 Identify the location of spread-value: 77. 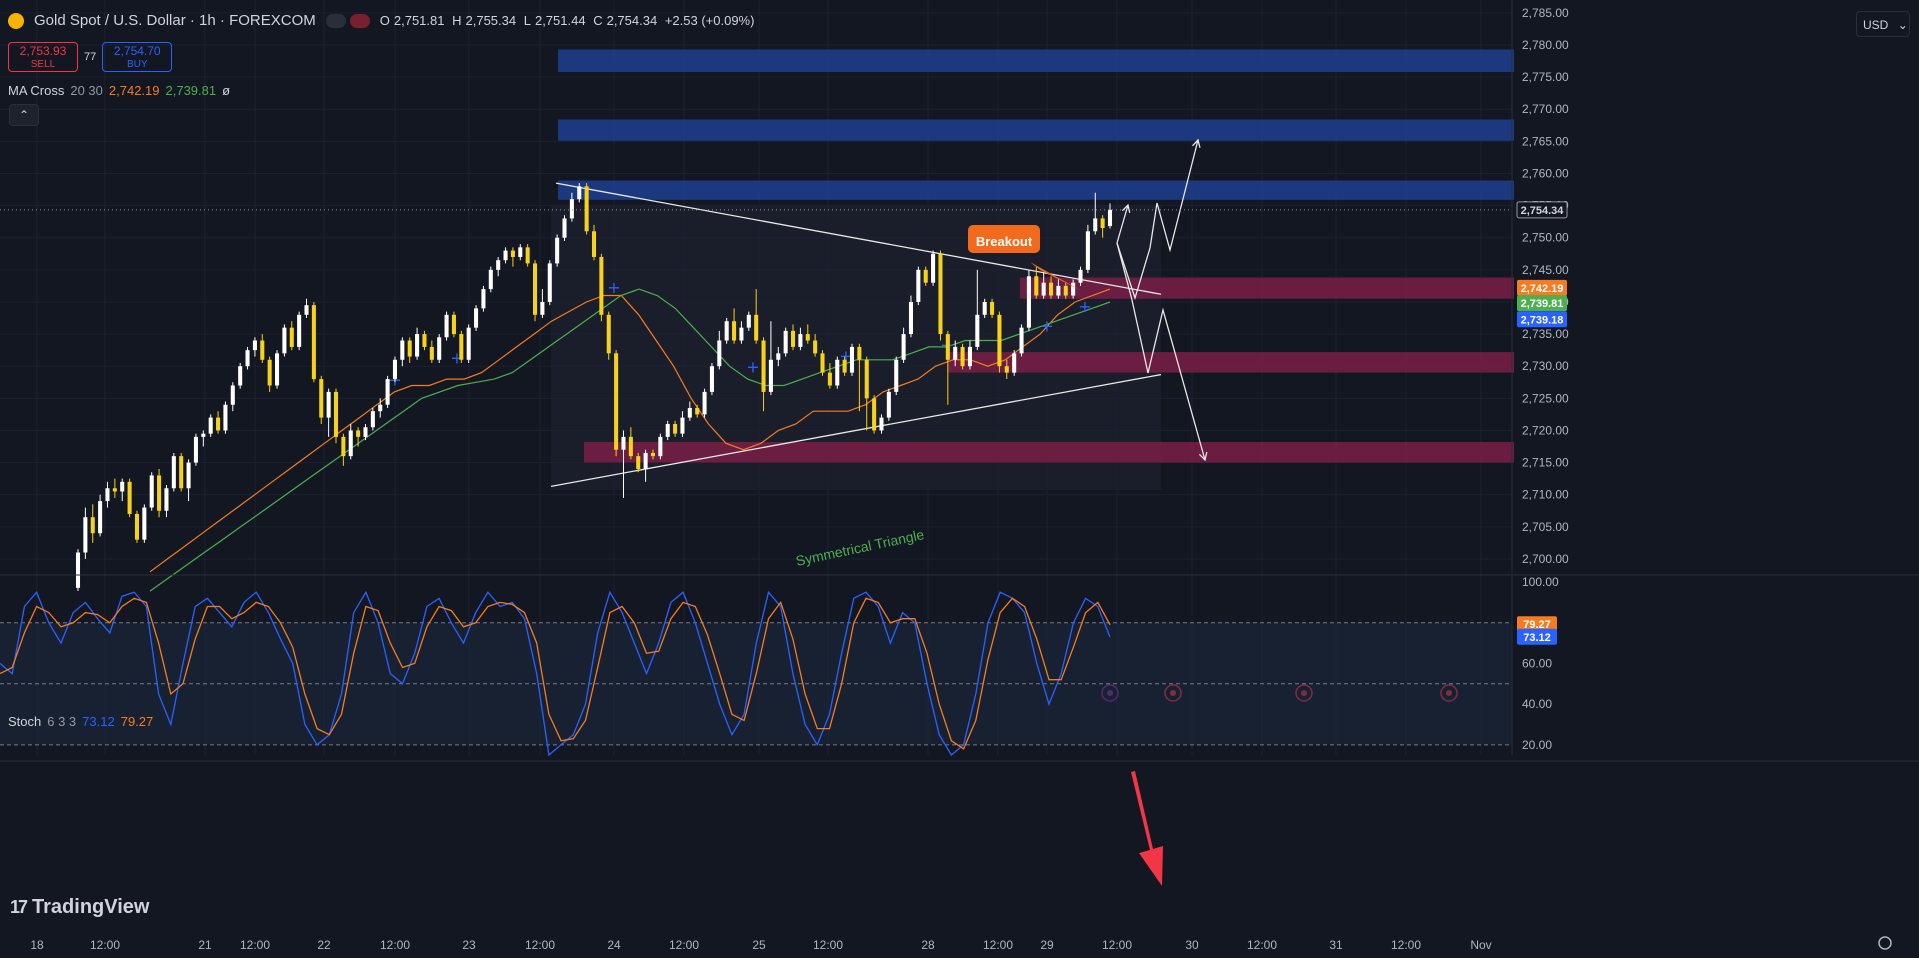
(90, 57).